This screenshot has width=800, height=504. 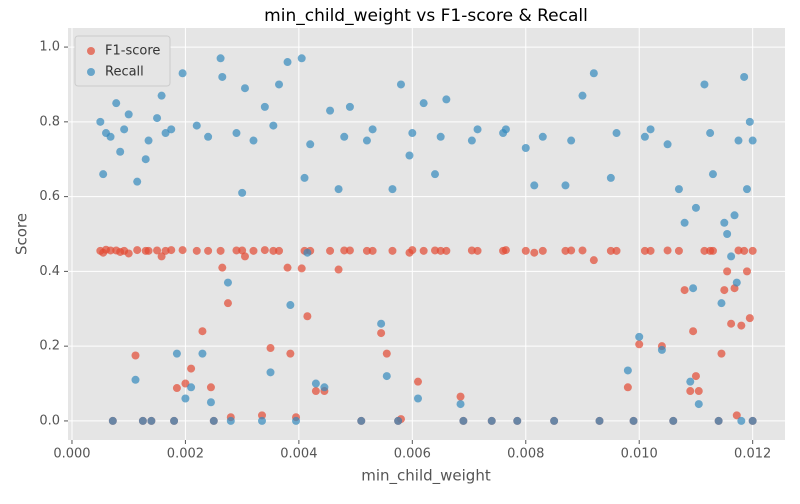 I want to click on y-tick-label: 0.6, so click(x=49, y=196).